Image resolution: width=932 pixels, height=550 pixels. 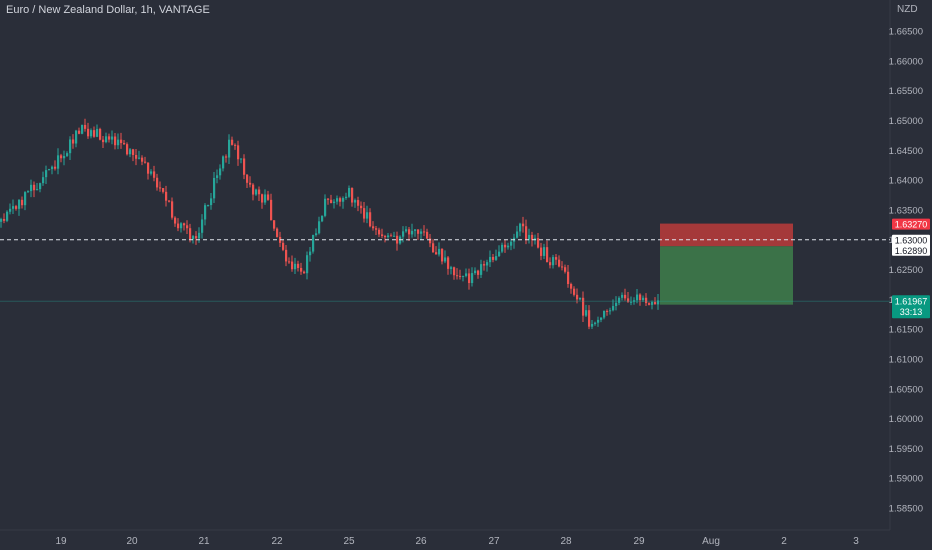 What do you see at coordinates (349, 541) in the screenshot?
I see `x-tick-label: 25` at bounding box center [349, 541].